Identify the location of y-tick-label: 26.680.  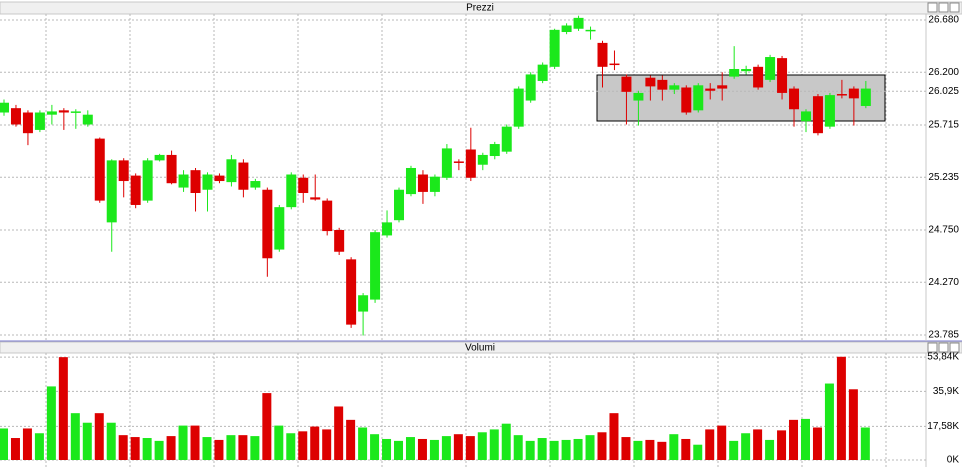
(943, 20).